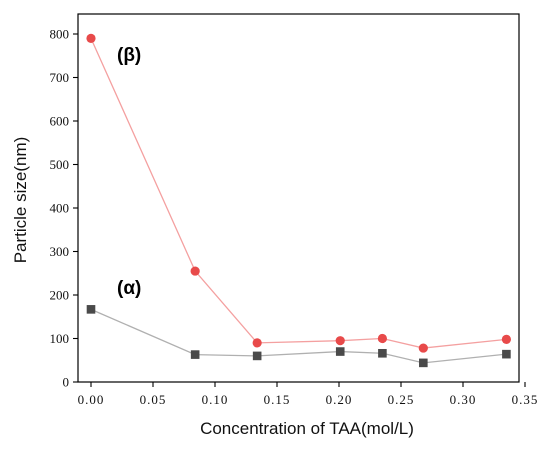 The width and height of the screenshot is (550, 449). What do you see at coordinates (525, 399) in the screenshot?
I see `x-tick-label: 0.35` at bounding box center [525, 399].